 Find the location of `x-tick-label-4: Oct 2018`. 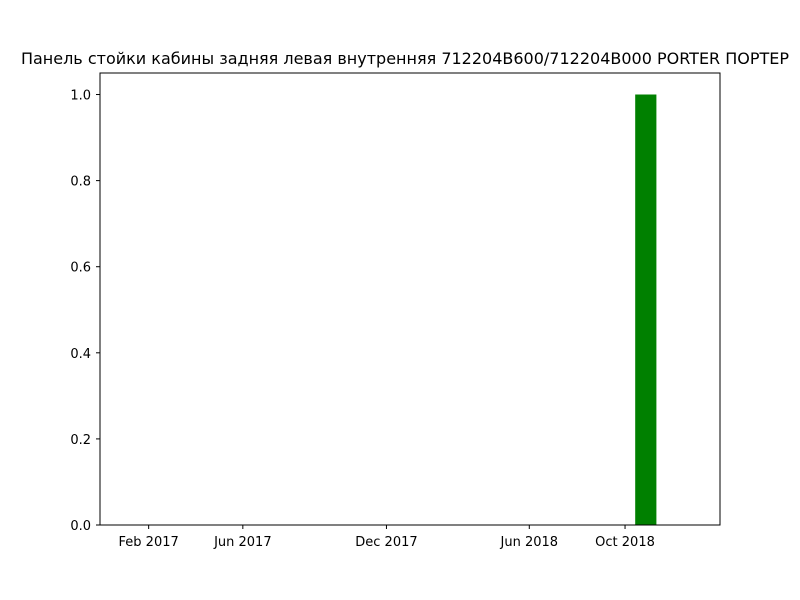

x-tick-label-4: Oct 2018 is located at coordinates (625, 542).